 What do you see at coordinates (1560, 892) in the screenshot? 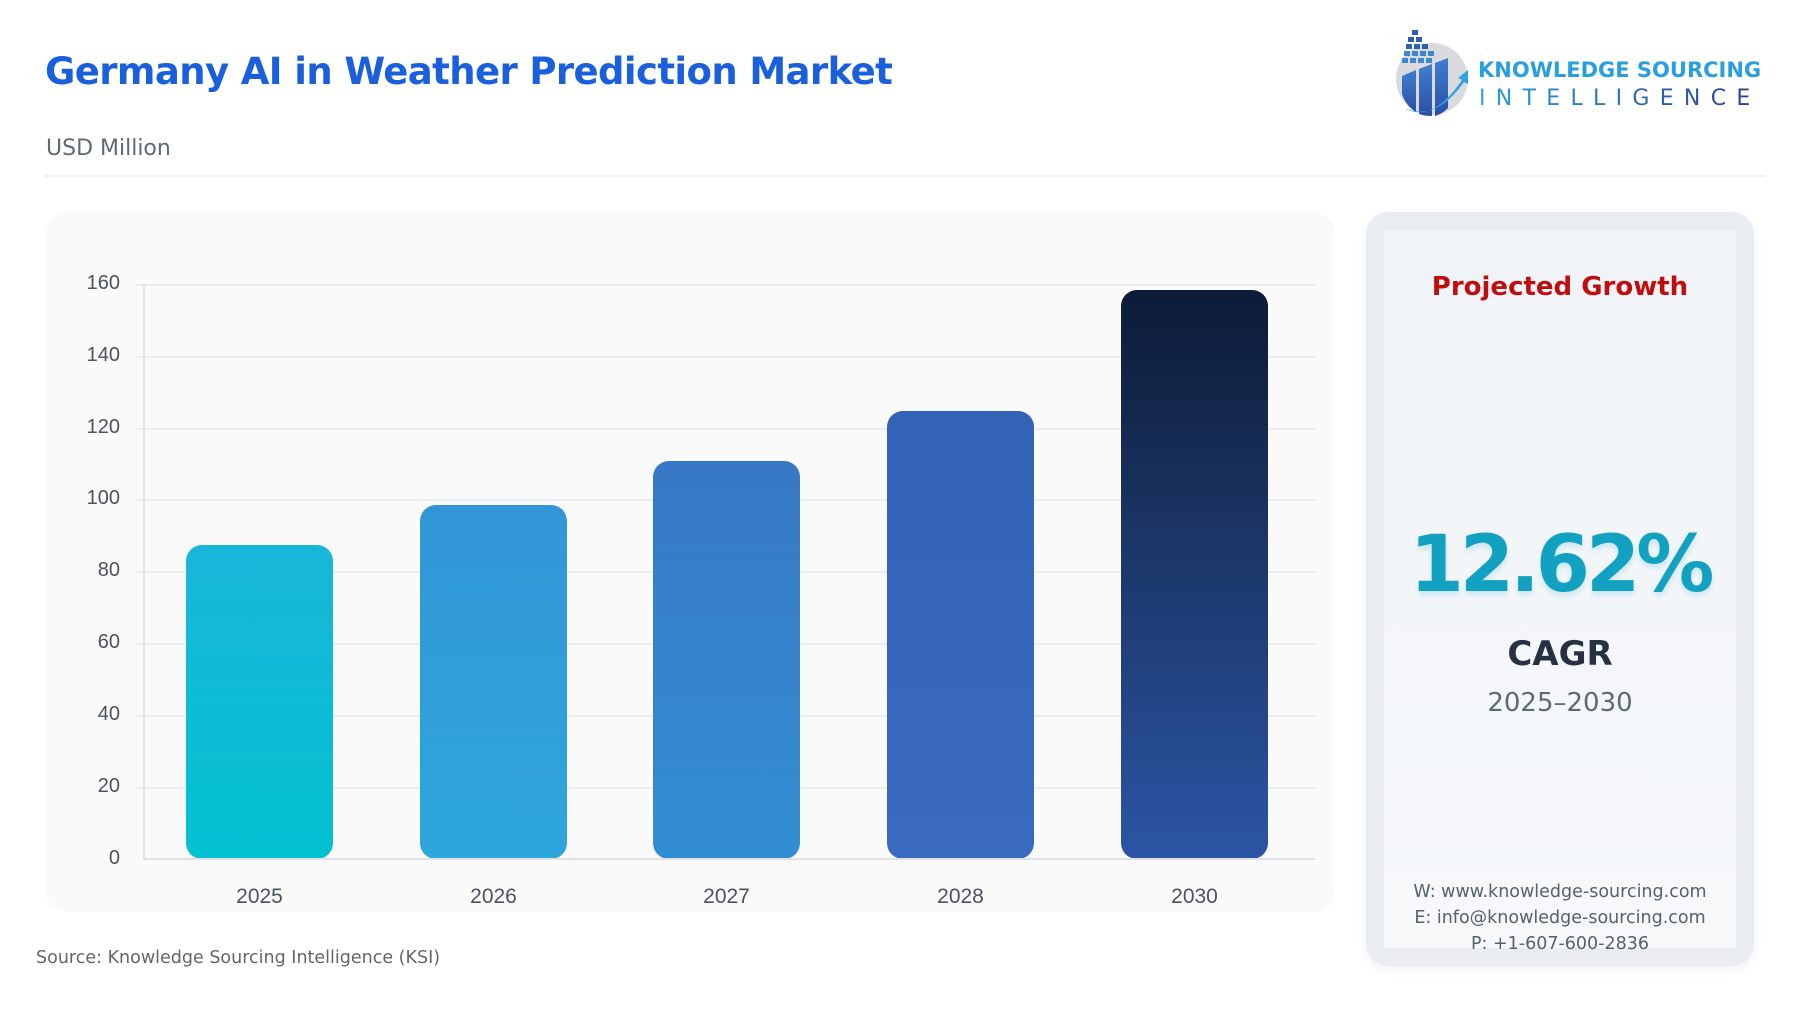
I see `contact-website: W: www.knowledge-sourcing.com` at bounding box center [1560, 892].